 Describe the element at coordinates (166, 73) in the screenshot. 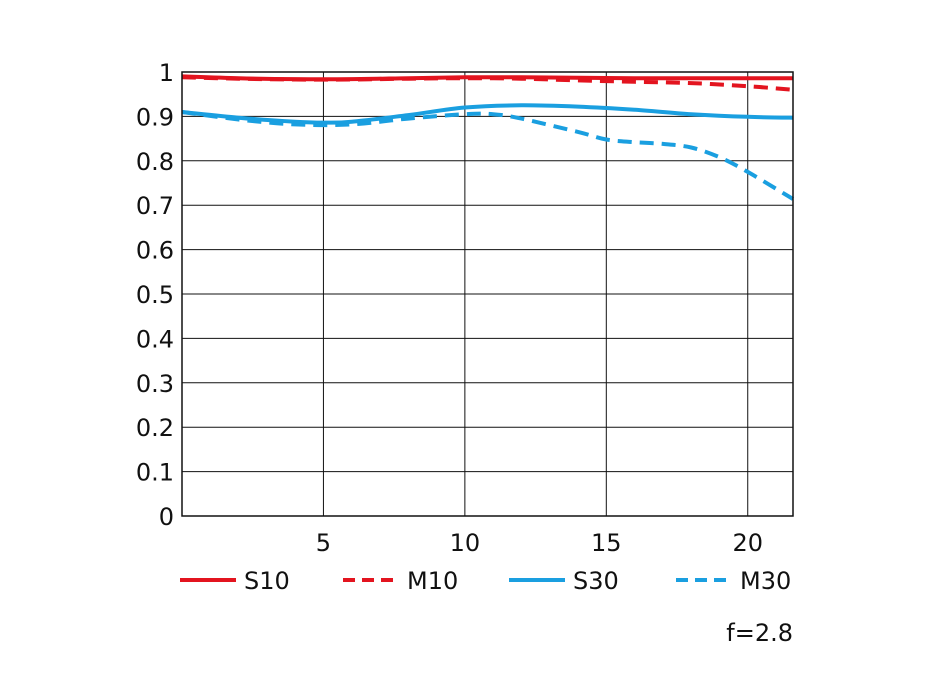

I see `y-tick-label: 1` at that location.